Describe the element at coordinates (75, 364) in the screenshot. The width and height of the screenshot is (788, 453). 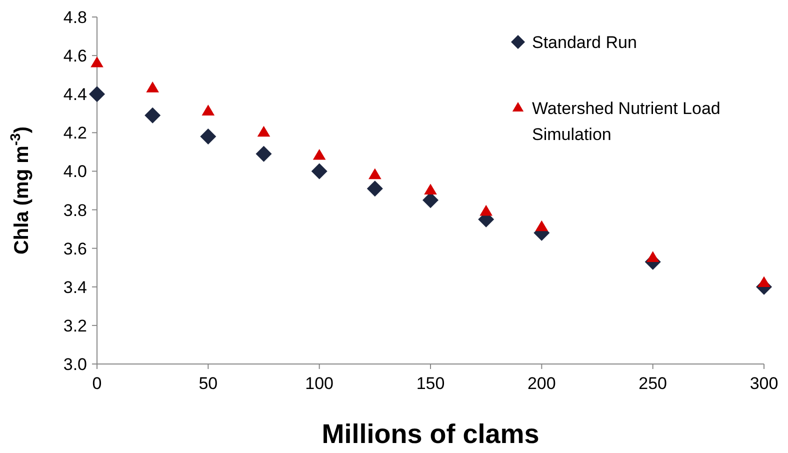
I see `y-tick-label: 3.0` at that location.